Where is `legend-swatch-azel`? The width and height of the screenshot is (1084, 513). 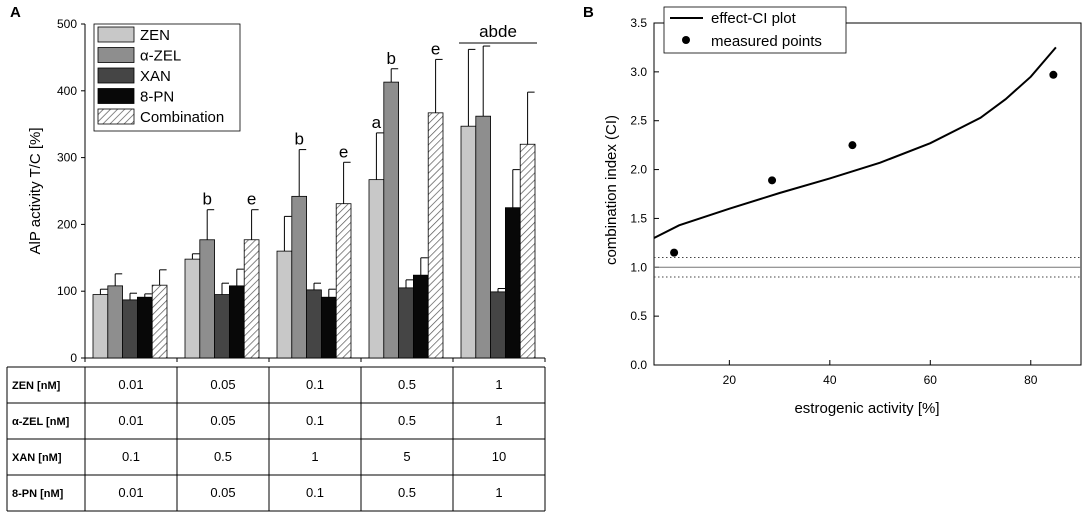
legend-swatch-azel is located at coordinates (116, 55).